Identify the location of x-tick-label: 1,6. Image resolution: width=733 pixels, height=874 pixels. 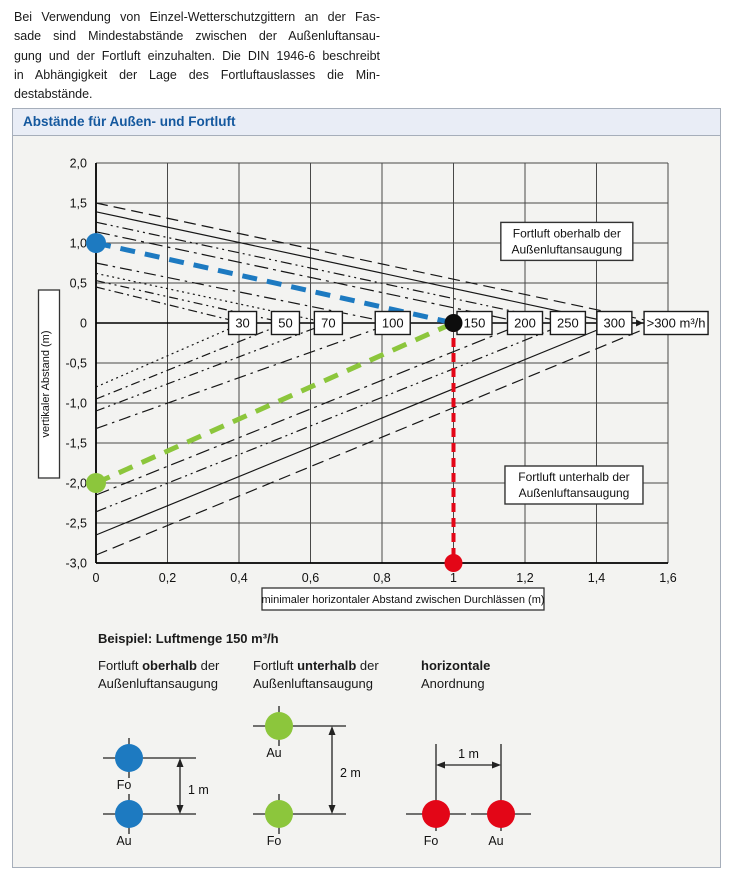
(667, 578).